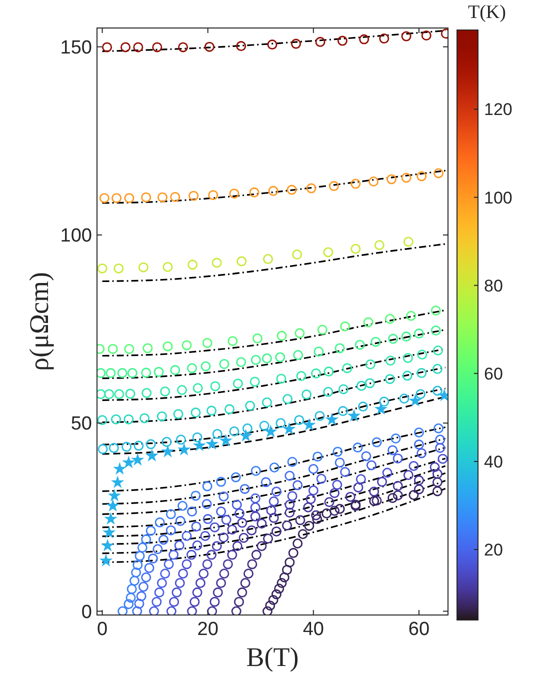 The height and width of the screenshot is (689, 536). Describe the element at coordinates (76, 47) in the screenshot. I see `y-tick-label: 150` at that location.